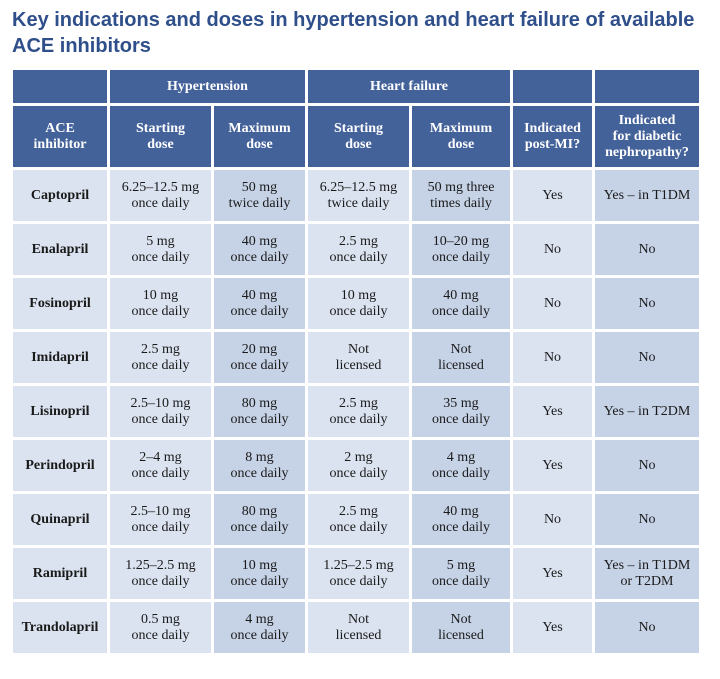 This screenshot has height=679, width=720. Describe the element at coordinates (60, 357) in the screenshot. I see `cell-drug-name: Imidapril` at that location.